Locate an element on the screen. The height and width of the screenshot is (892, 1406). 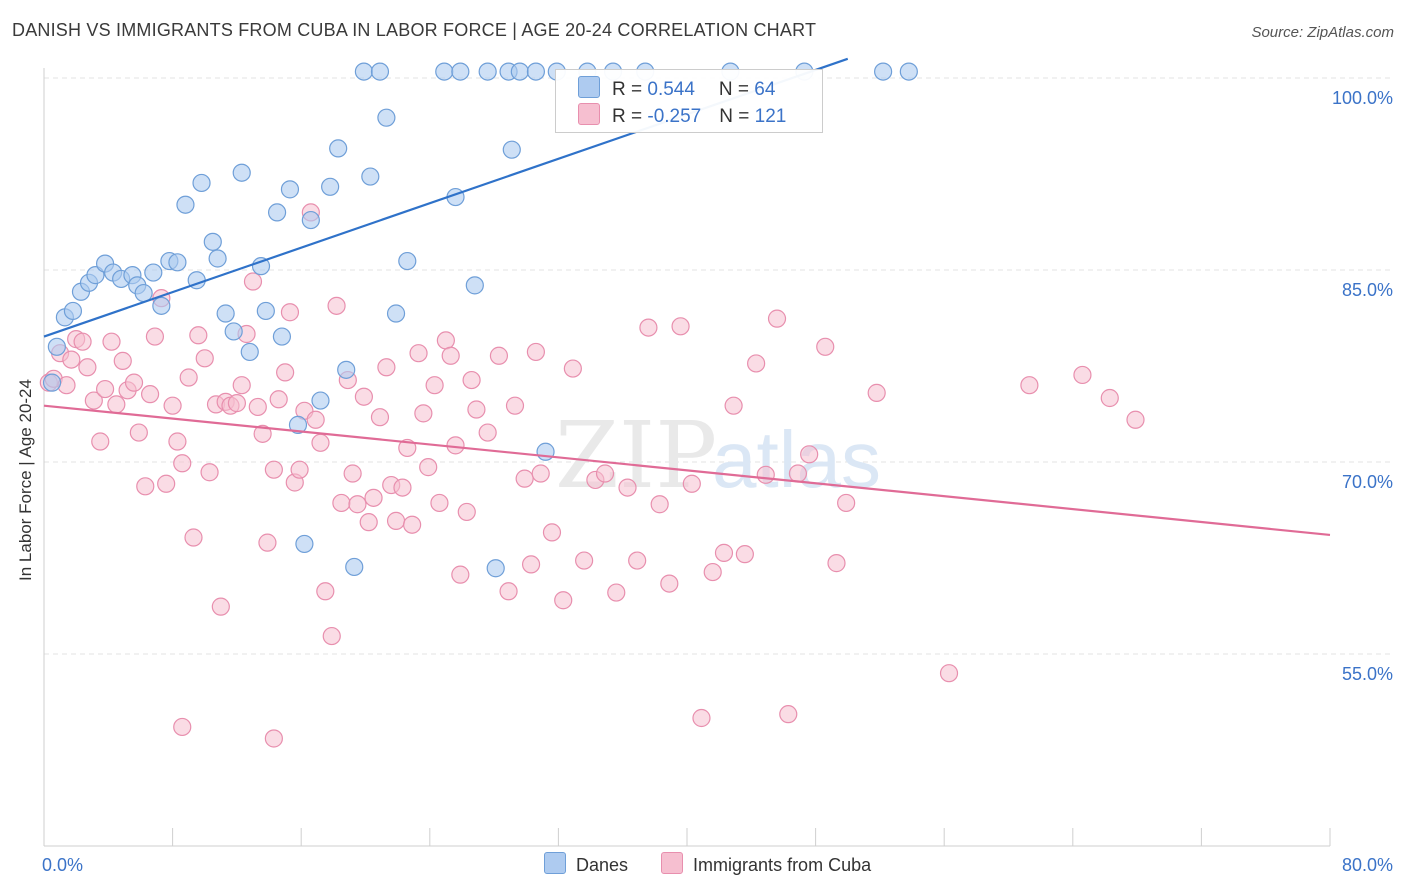
chart-source: Source: ZipAtlas.com is located at coordinates (1322, 32).